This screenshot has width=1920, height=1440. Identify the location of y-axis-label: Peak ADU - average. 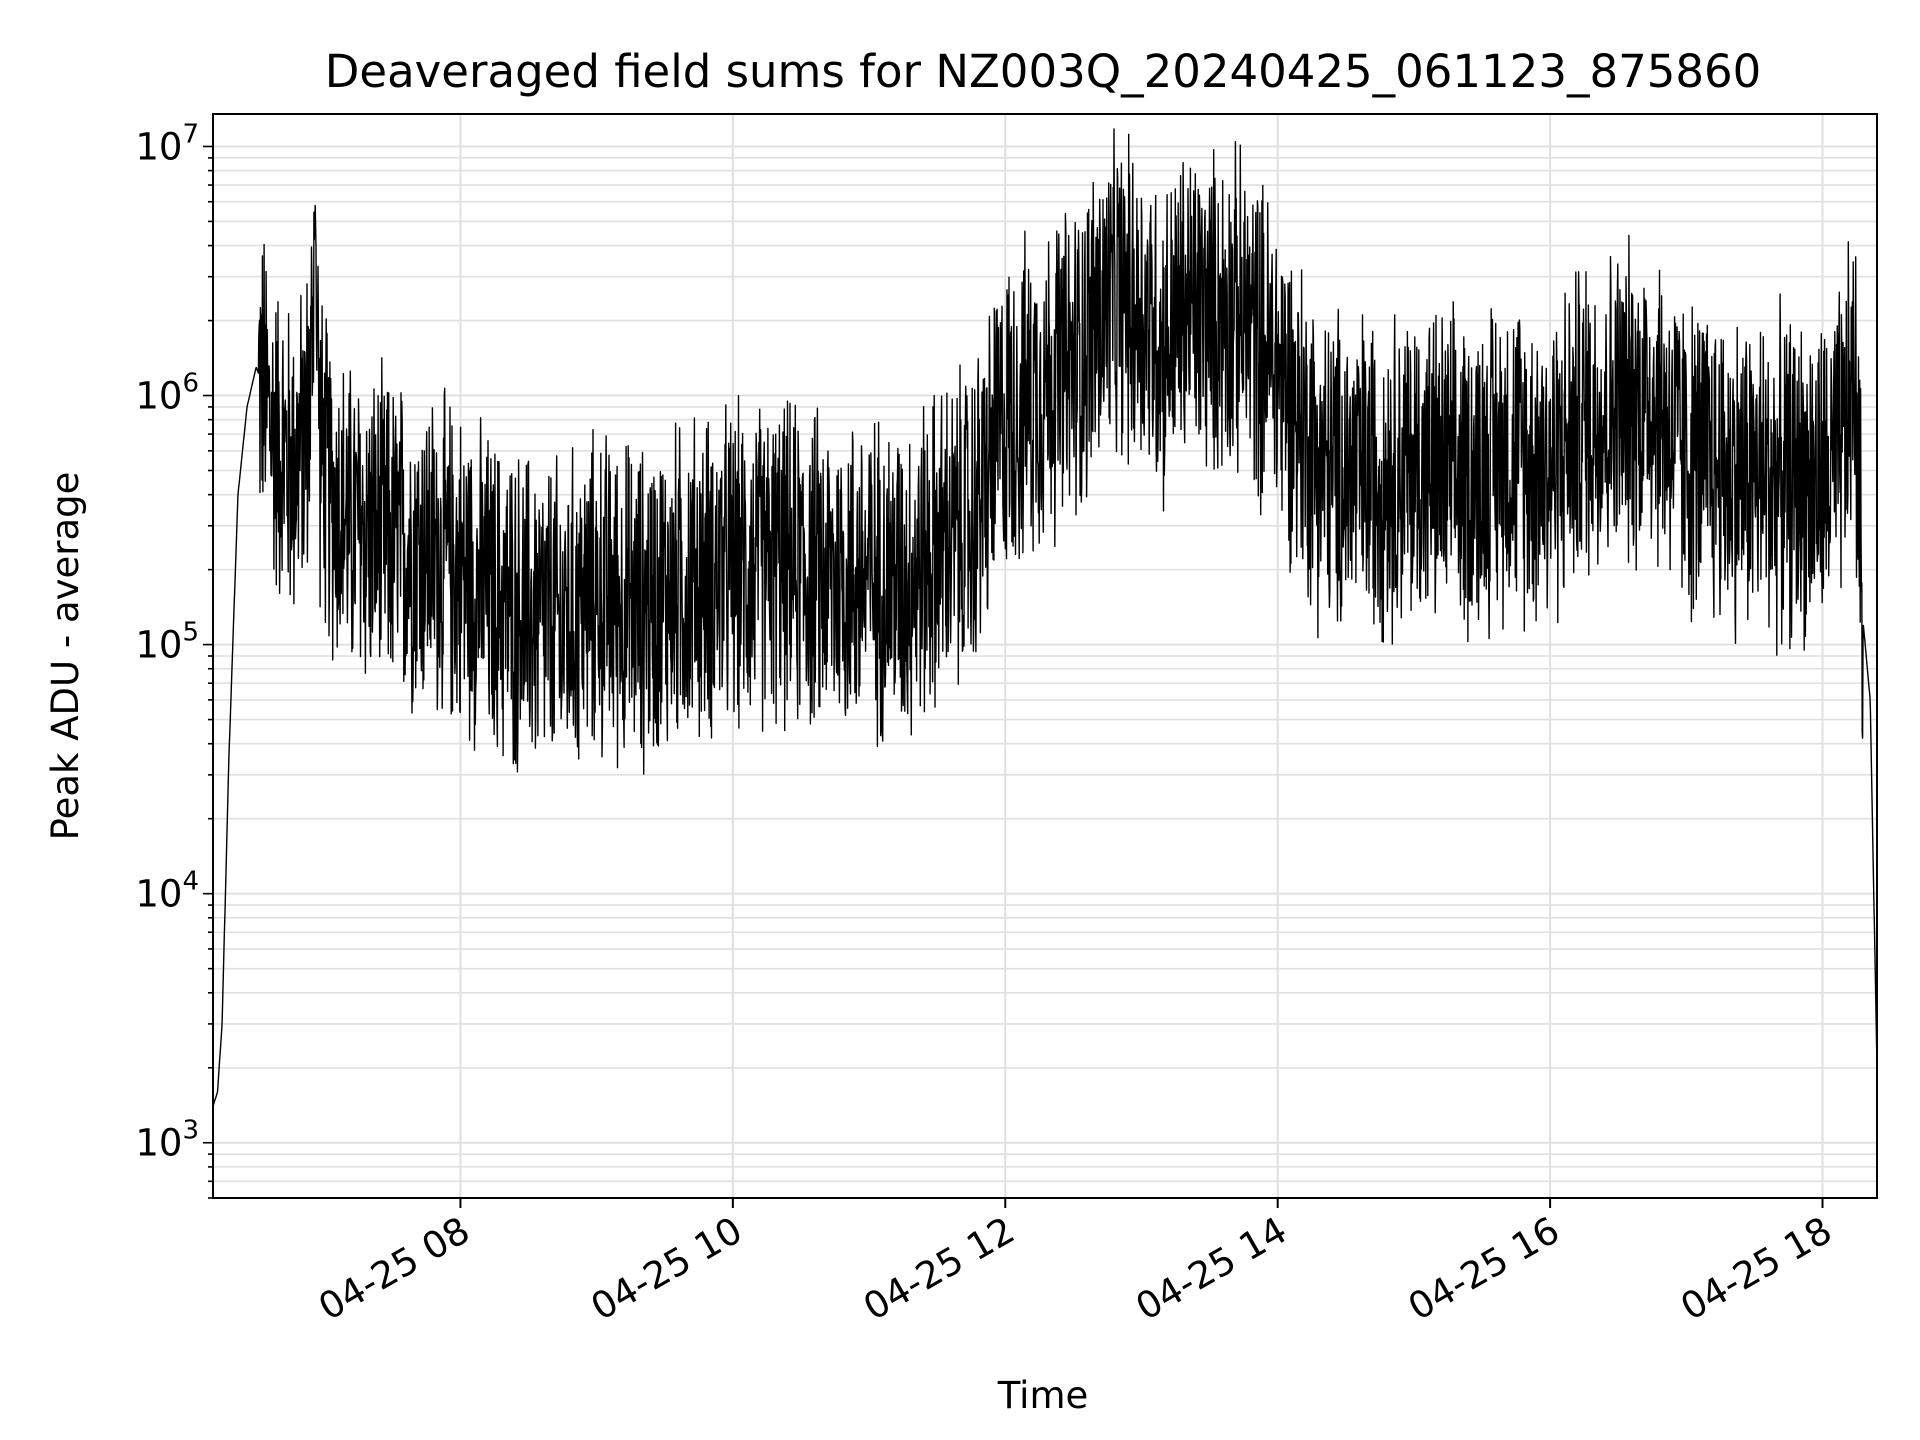
(65, 656).